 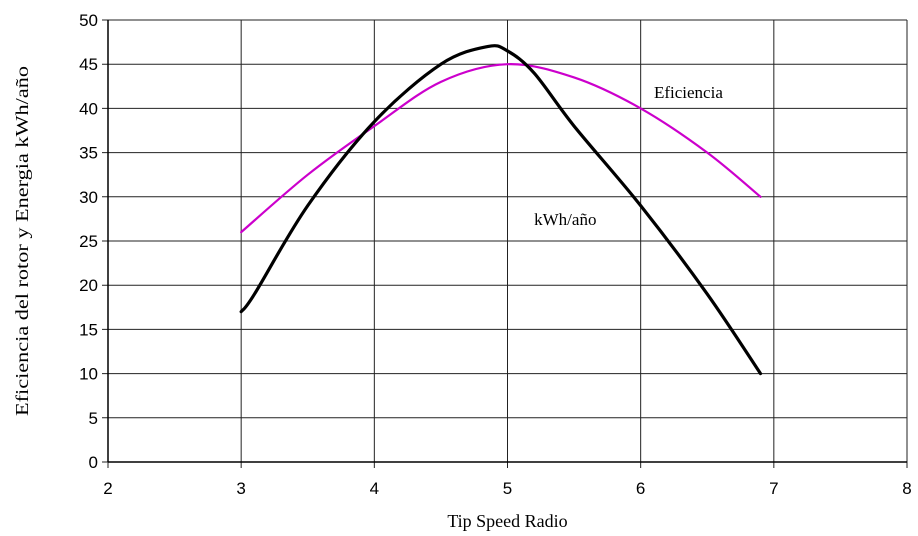 I want to click on y-tick-label: 10, so click(x=88, y=374).